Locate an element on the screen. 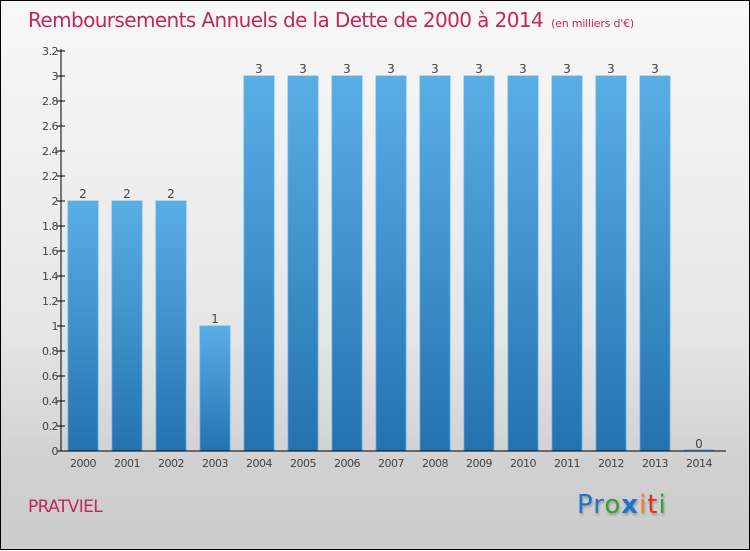 The height and width of the screenshot is (551, 750). y-tick-label: 2.2 is located at coordinates (50, 176).